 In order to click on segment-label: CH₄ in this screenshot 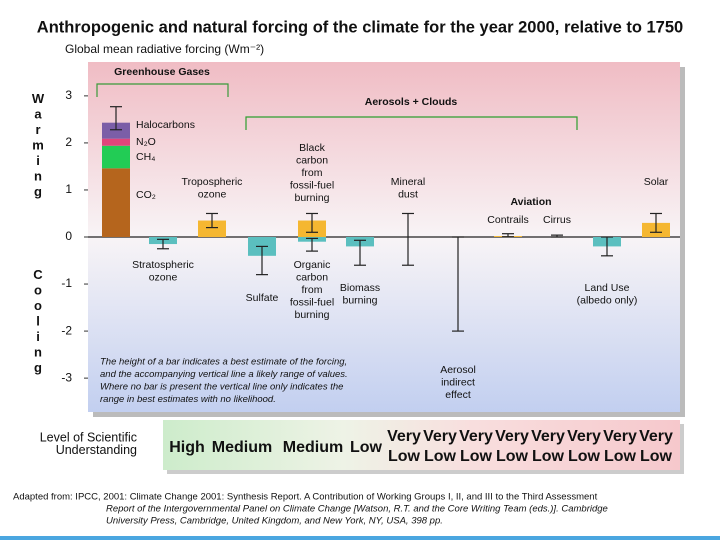, I will do `click(145, 157)`.